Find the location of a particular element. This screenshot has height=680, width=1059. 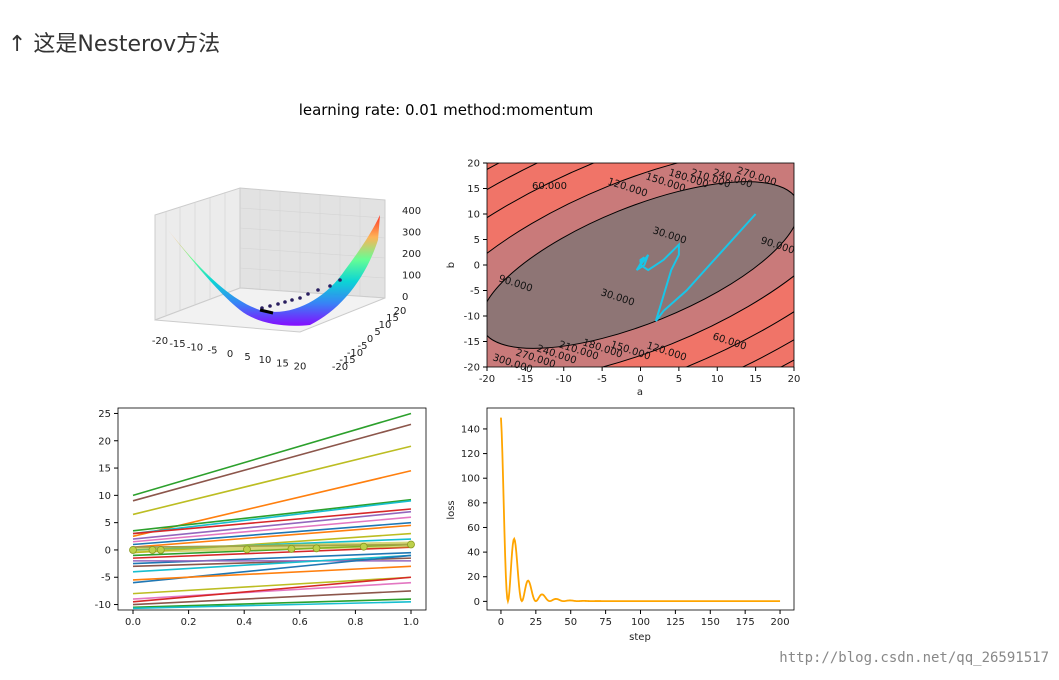

contour-label: 60.000 is located at coordinates (549, 186).